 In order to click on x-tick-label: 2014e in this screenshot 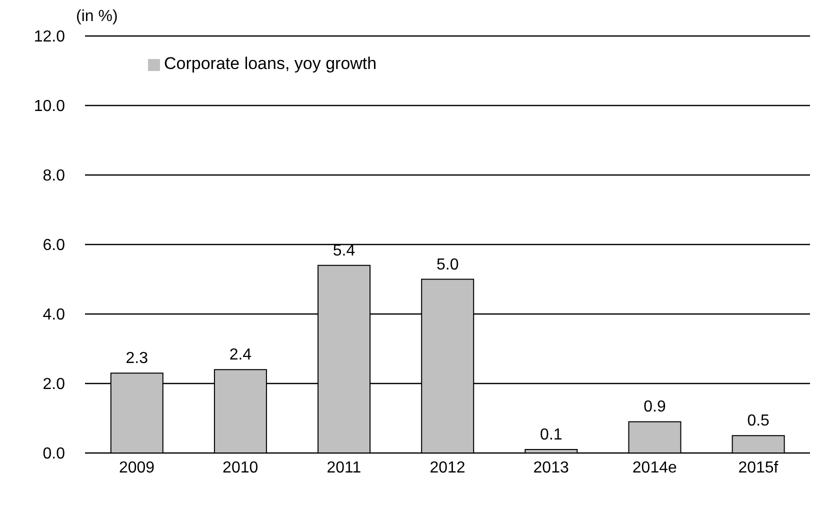, I will do `click(654, 467)`.